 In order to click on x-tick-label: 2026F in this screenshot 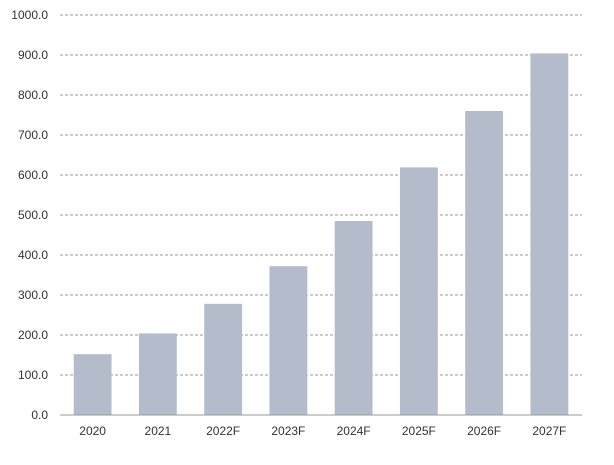, I will do `click(484, 431)`.